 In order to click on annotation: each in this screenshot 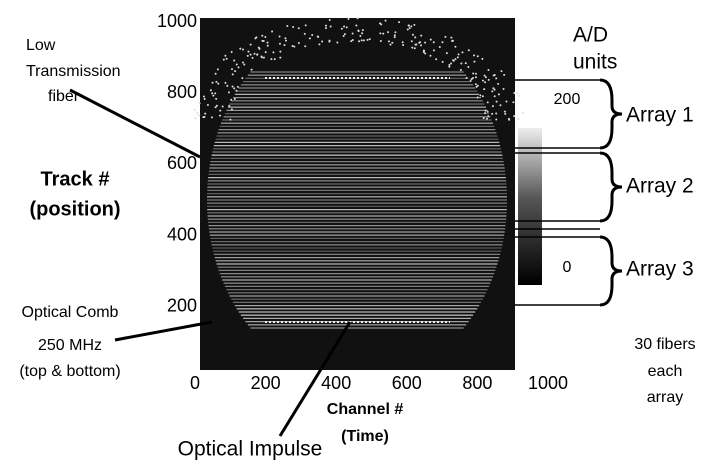, I will do `click(665, 371)`.